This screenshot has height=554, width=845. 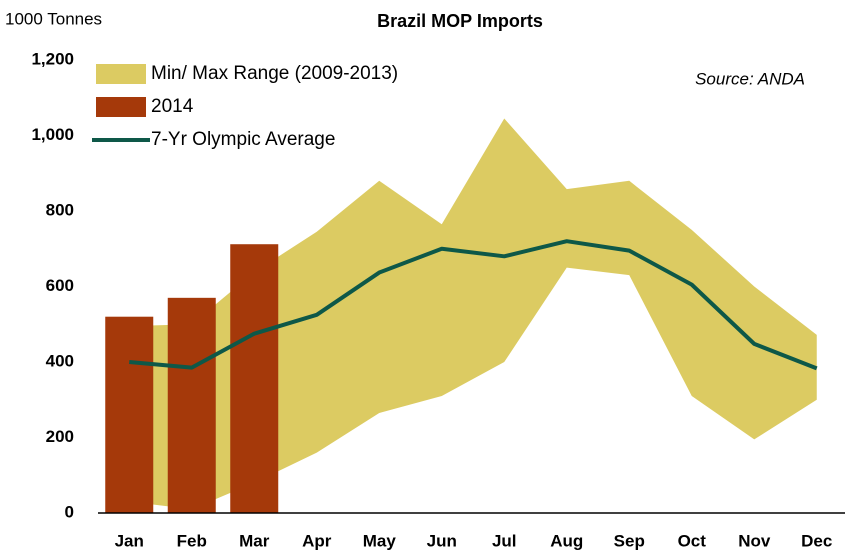 What do you see at coordinates (69, 511) in the screenshot?
I see `y-tick-label: 0` at bounding box center [69, 511].